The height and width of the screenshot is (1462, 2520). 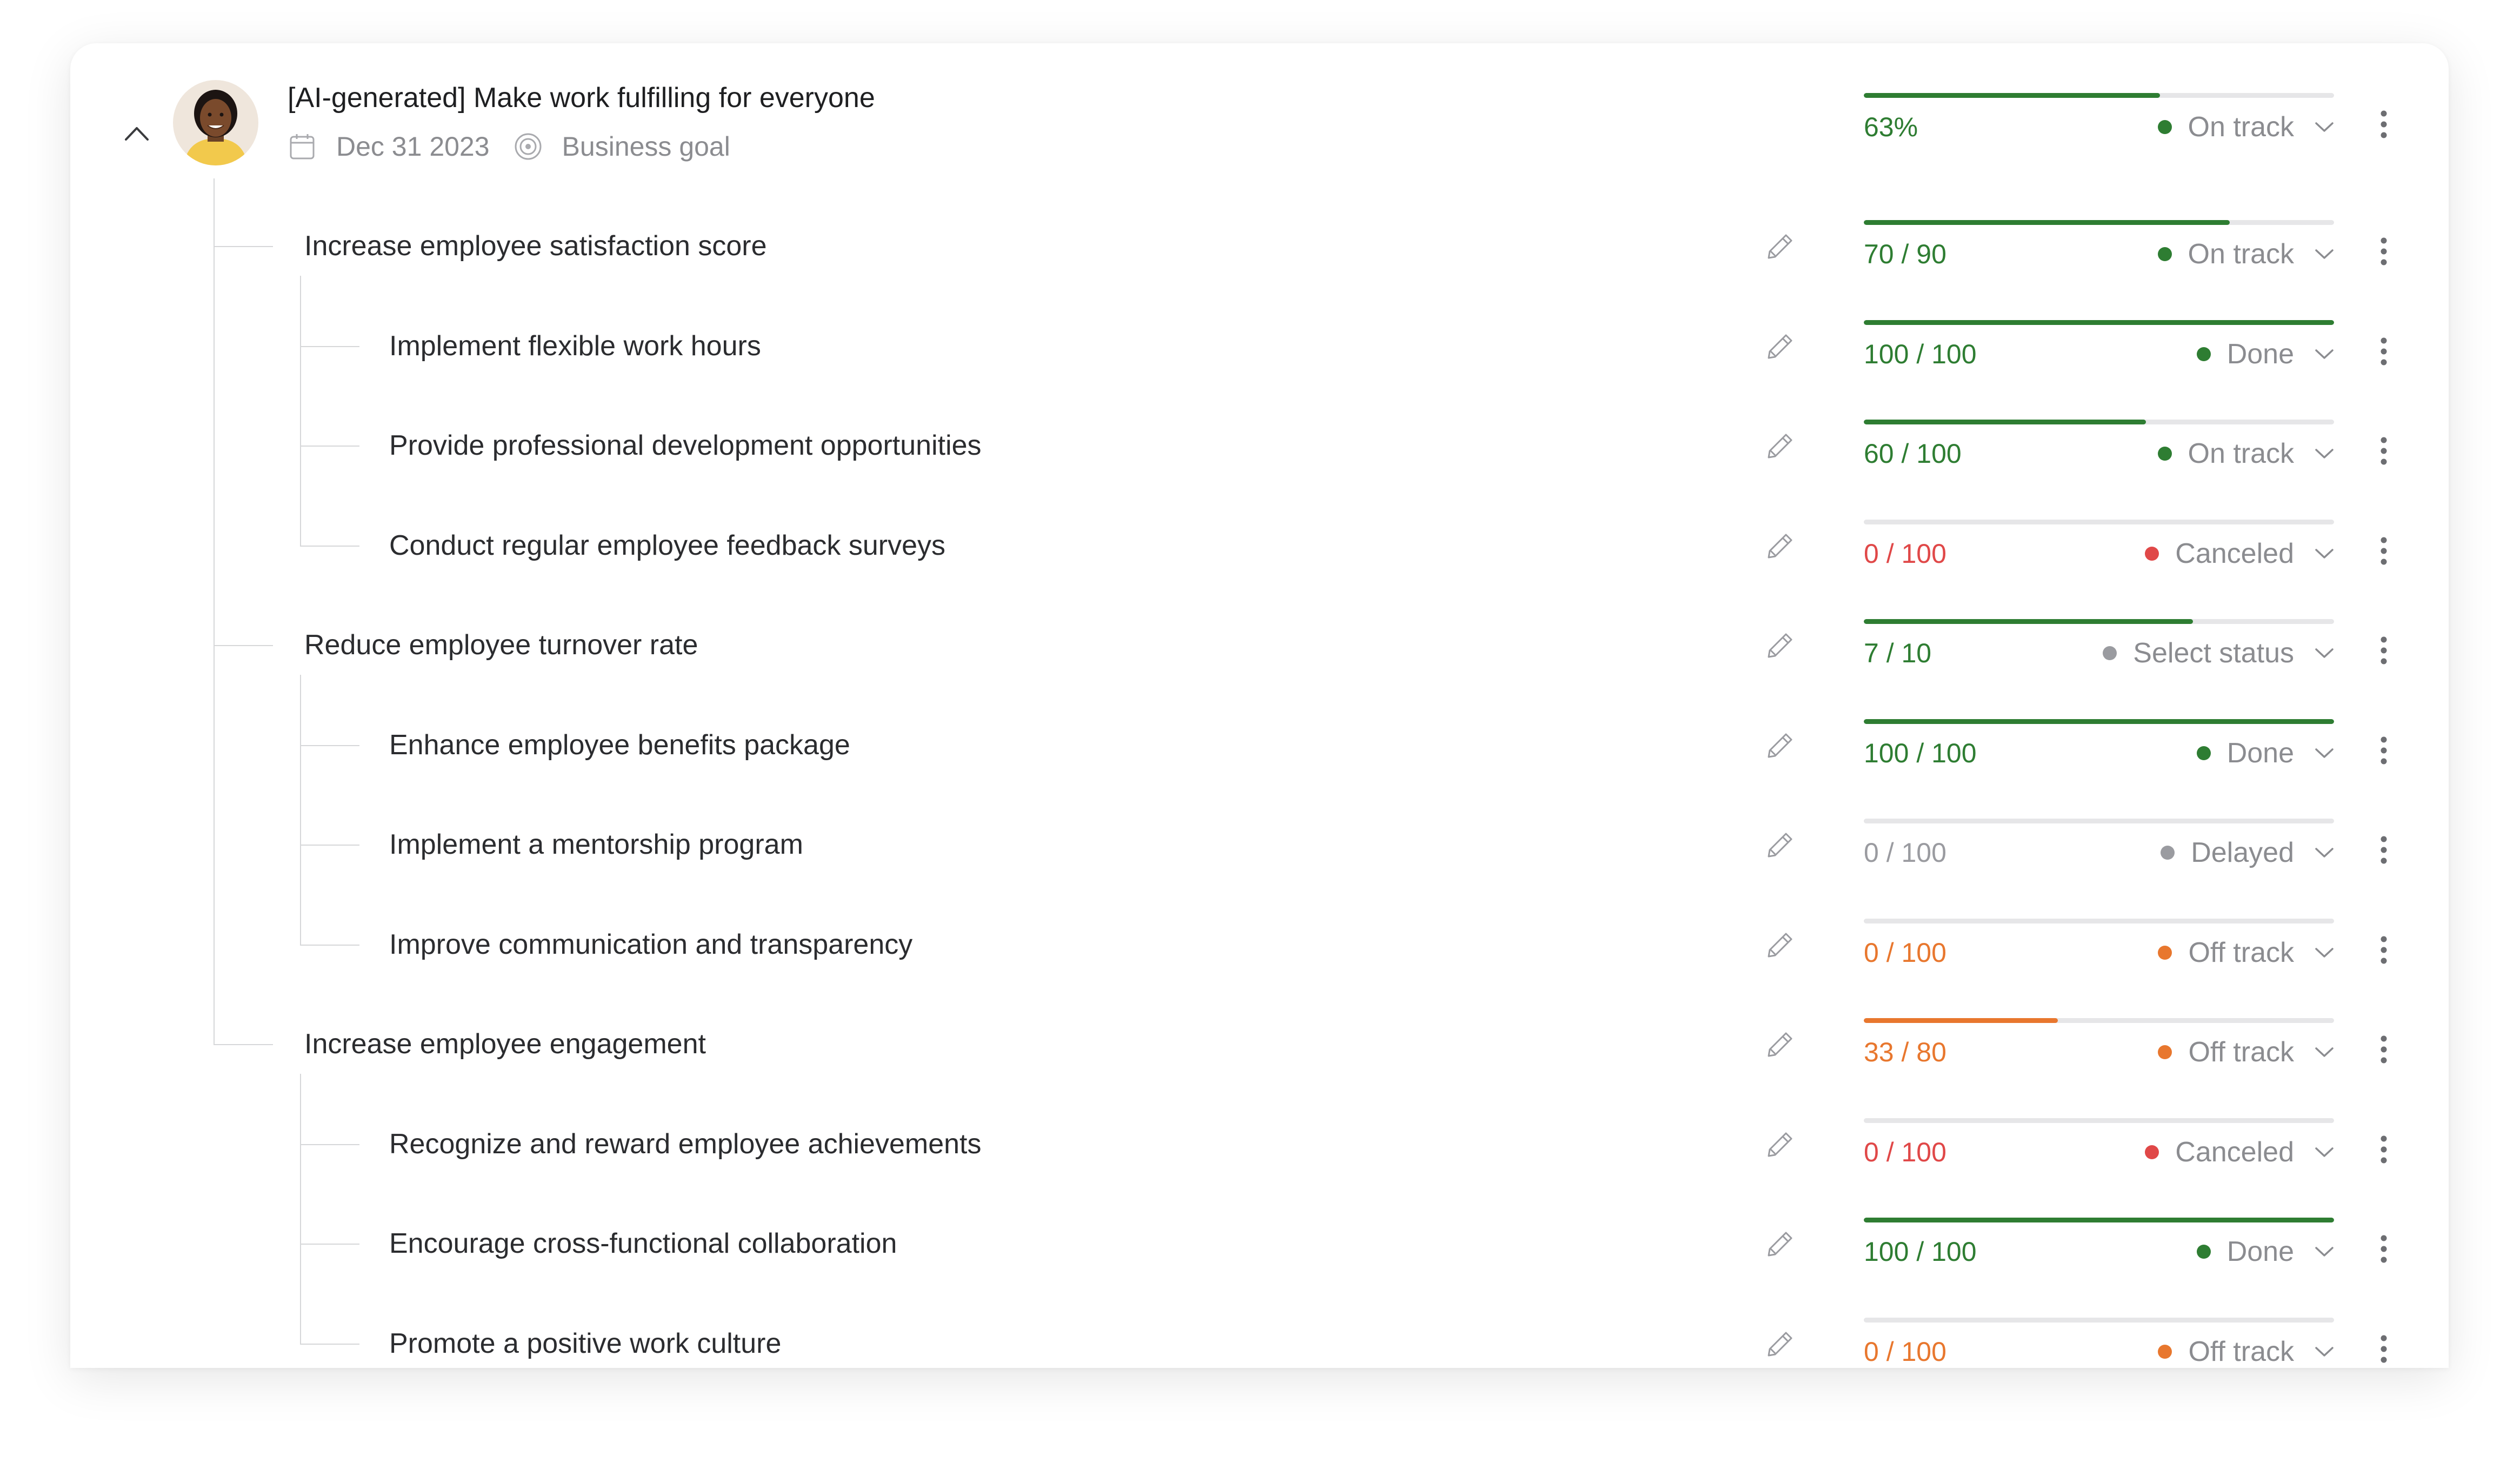 I want to click on key-result-title: Promote a positive work culture, so click(x=585, y=1343).